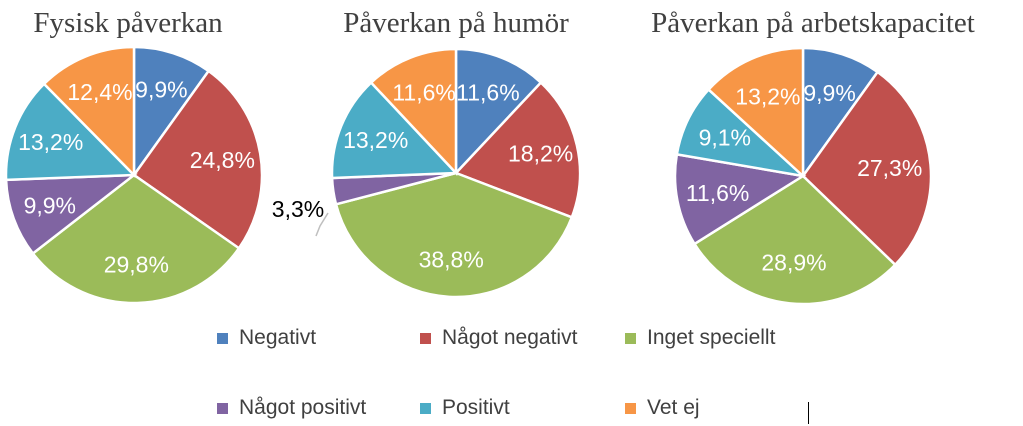  What do you see at coordinates (322, 224) in the screenshot?
I see `leader-line` at bounding box center [322, 224].